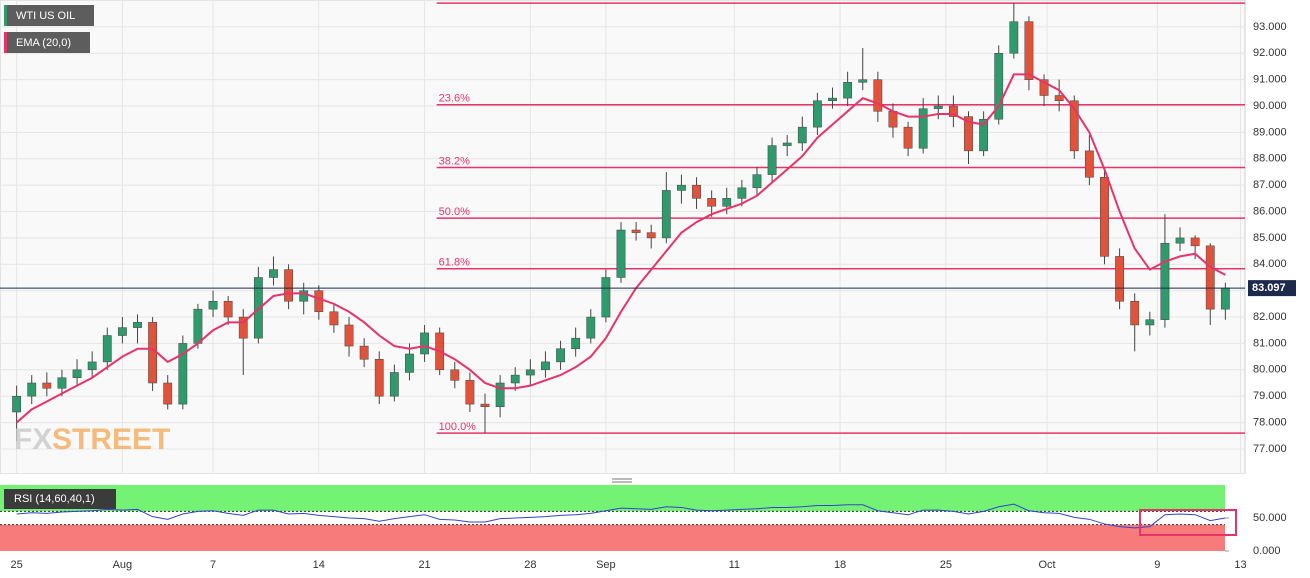  Describe the element at coordinates (451, 1) in the screenshot. I see `fib-label: 0.0%` at that location.